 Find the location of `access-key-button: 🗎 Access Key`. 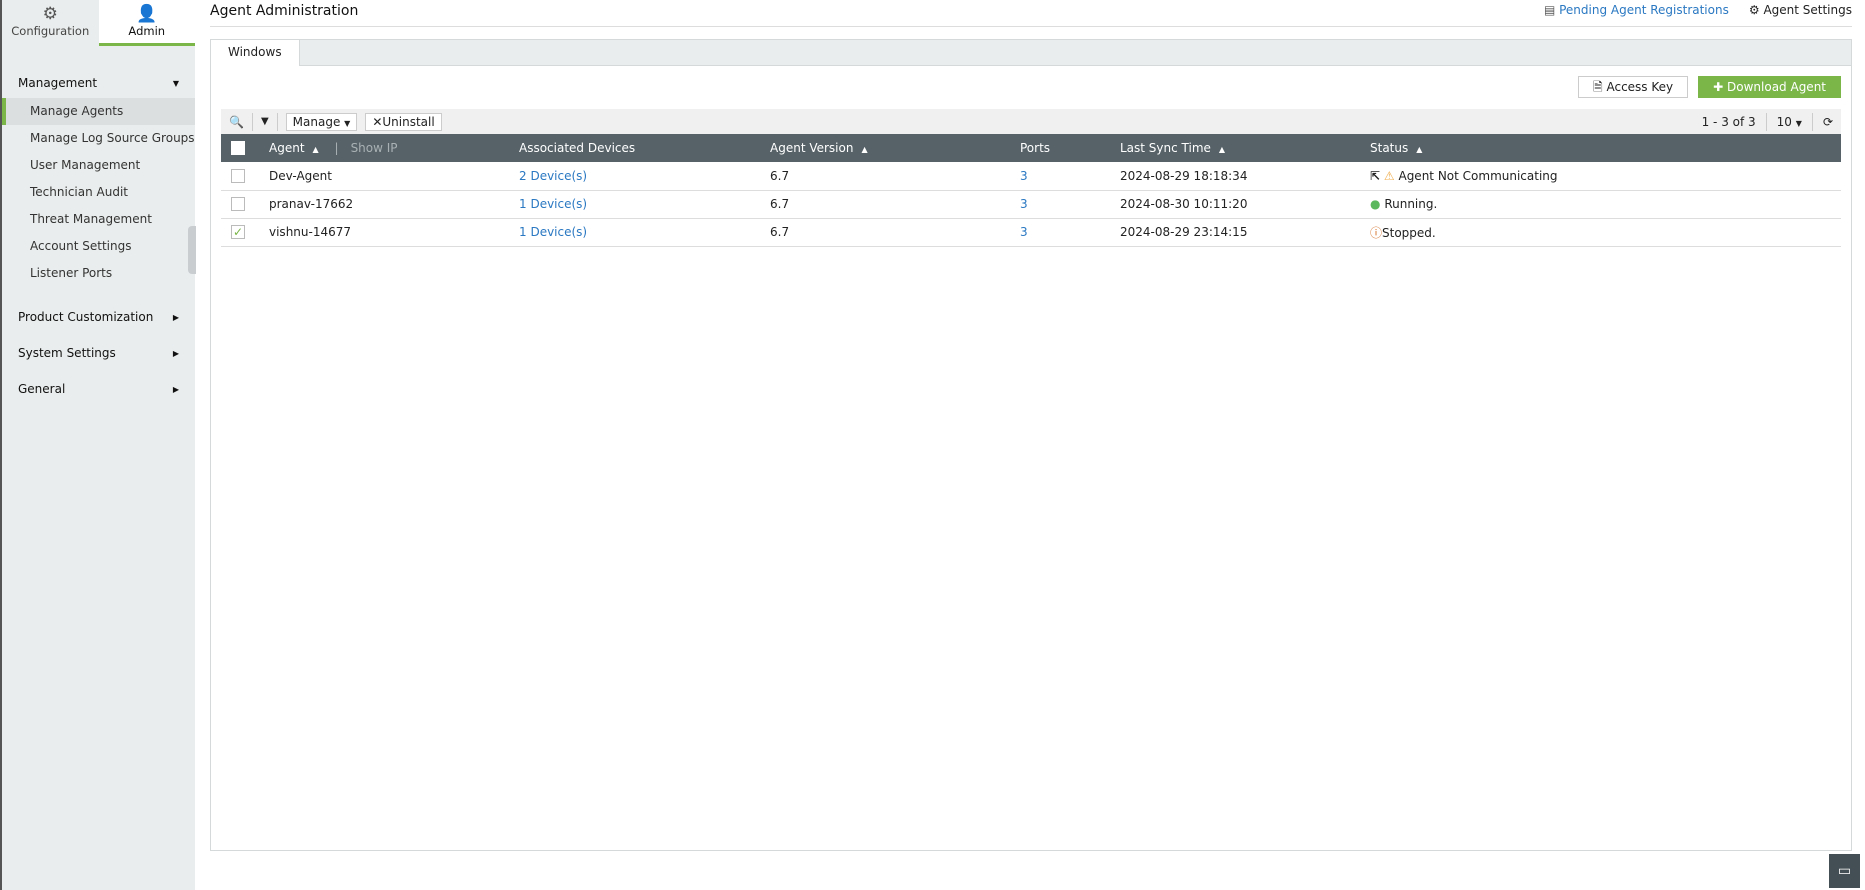

access-key-button: 🗎 Access Key is located at coordinates (1633, 87).